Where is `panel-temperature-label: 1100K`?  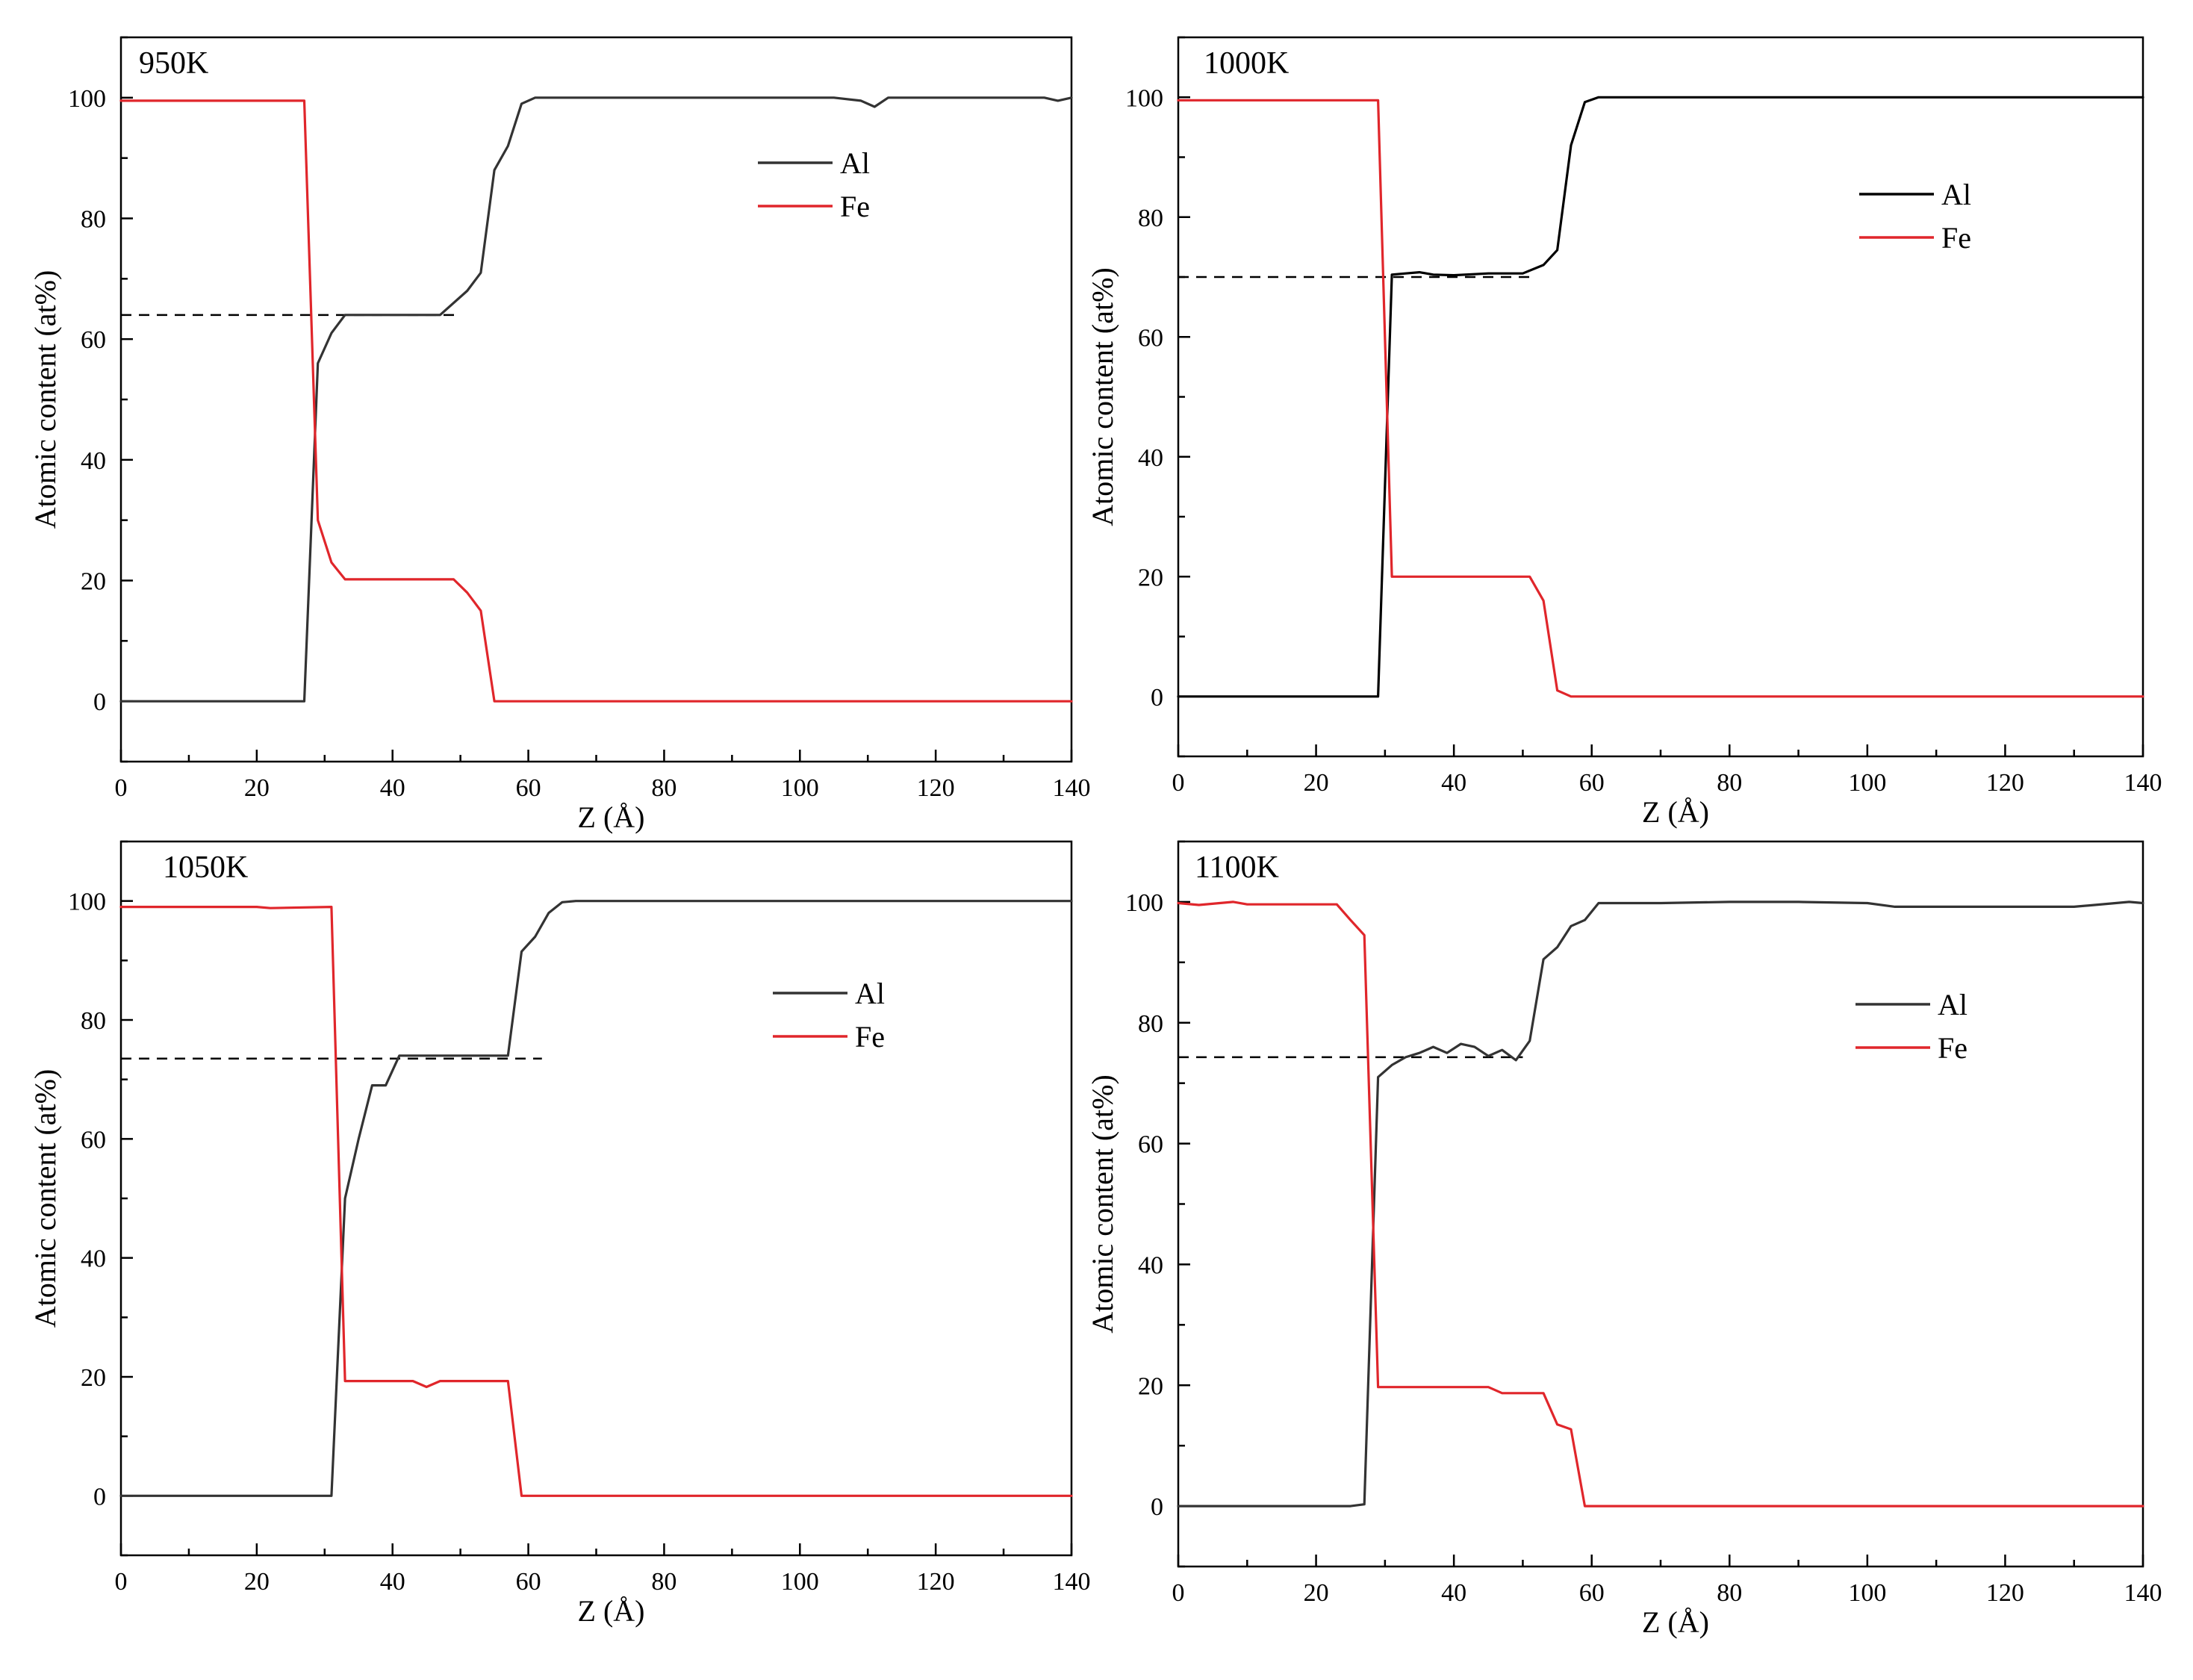 panel-temperature-label: 1100K is located at coordinates (1237, 867).